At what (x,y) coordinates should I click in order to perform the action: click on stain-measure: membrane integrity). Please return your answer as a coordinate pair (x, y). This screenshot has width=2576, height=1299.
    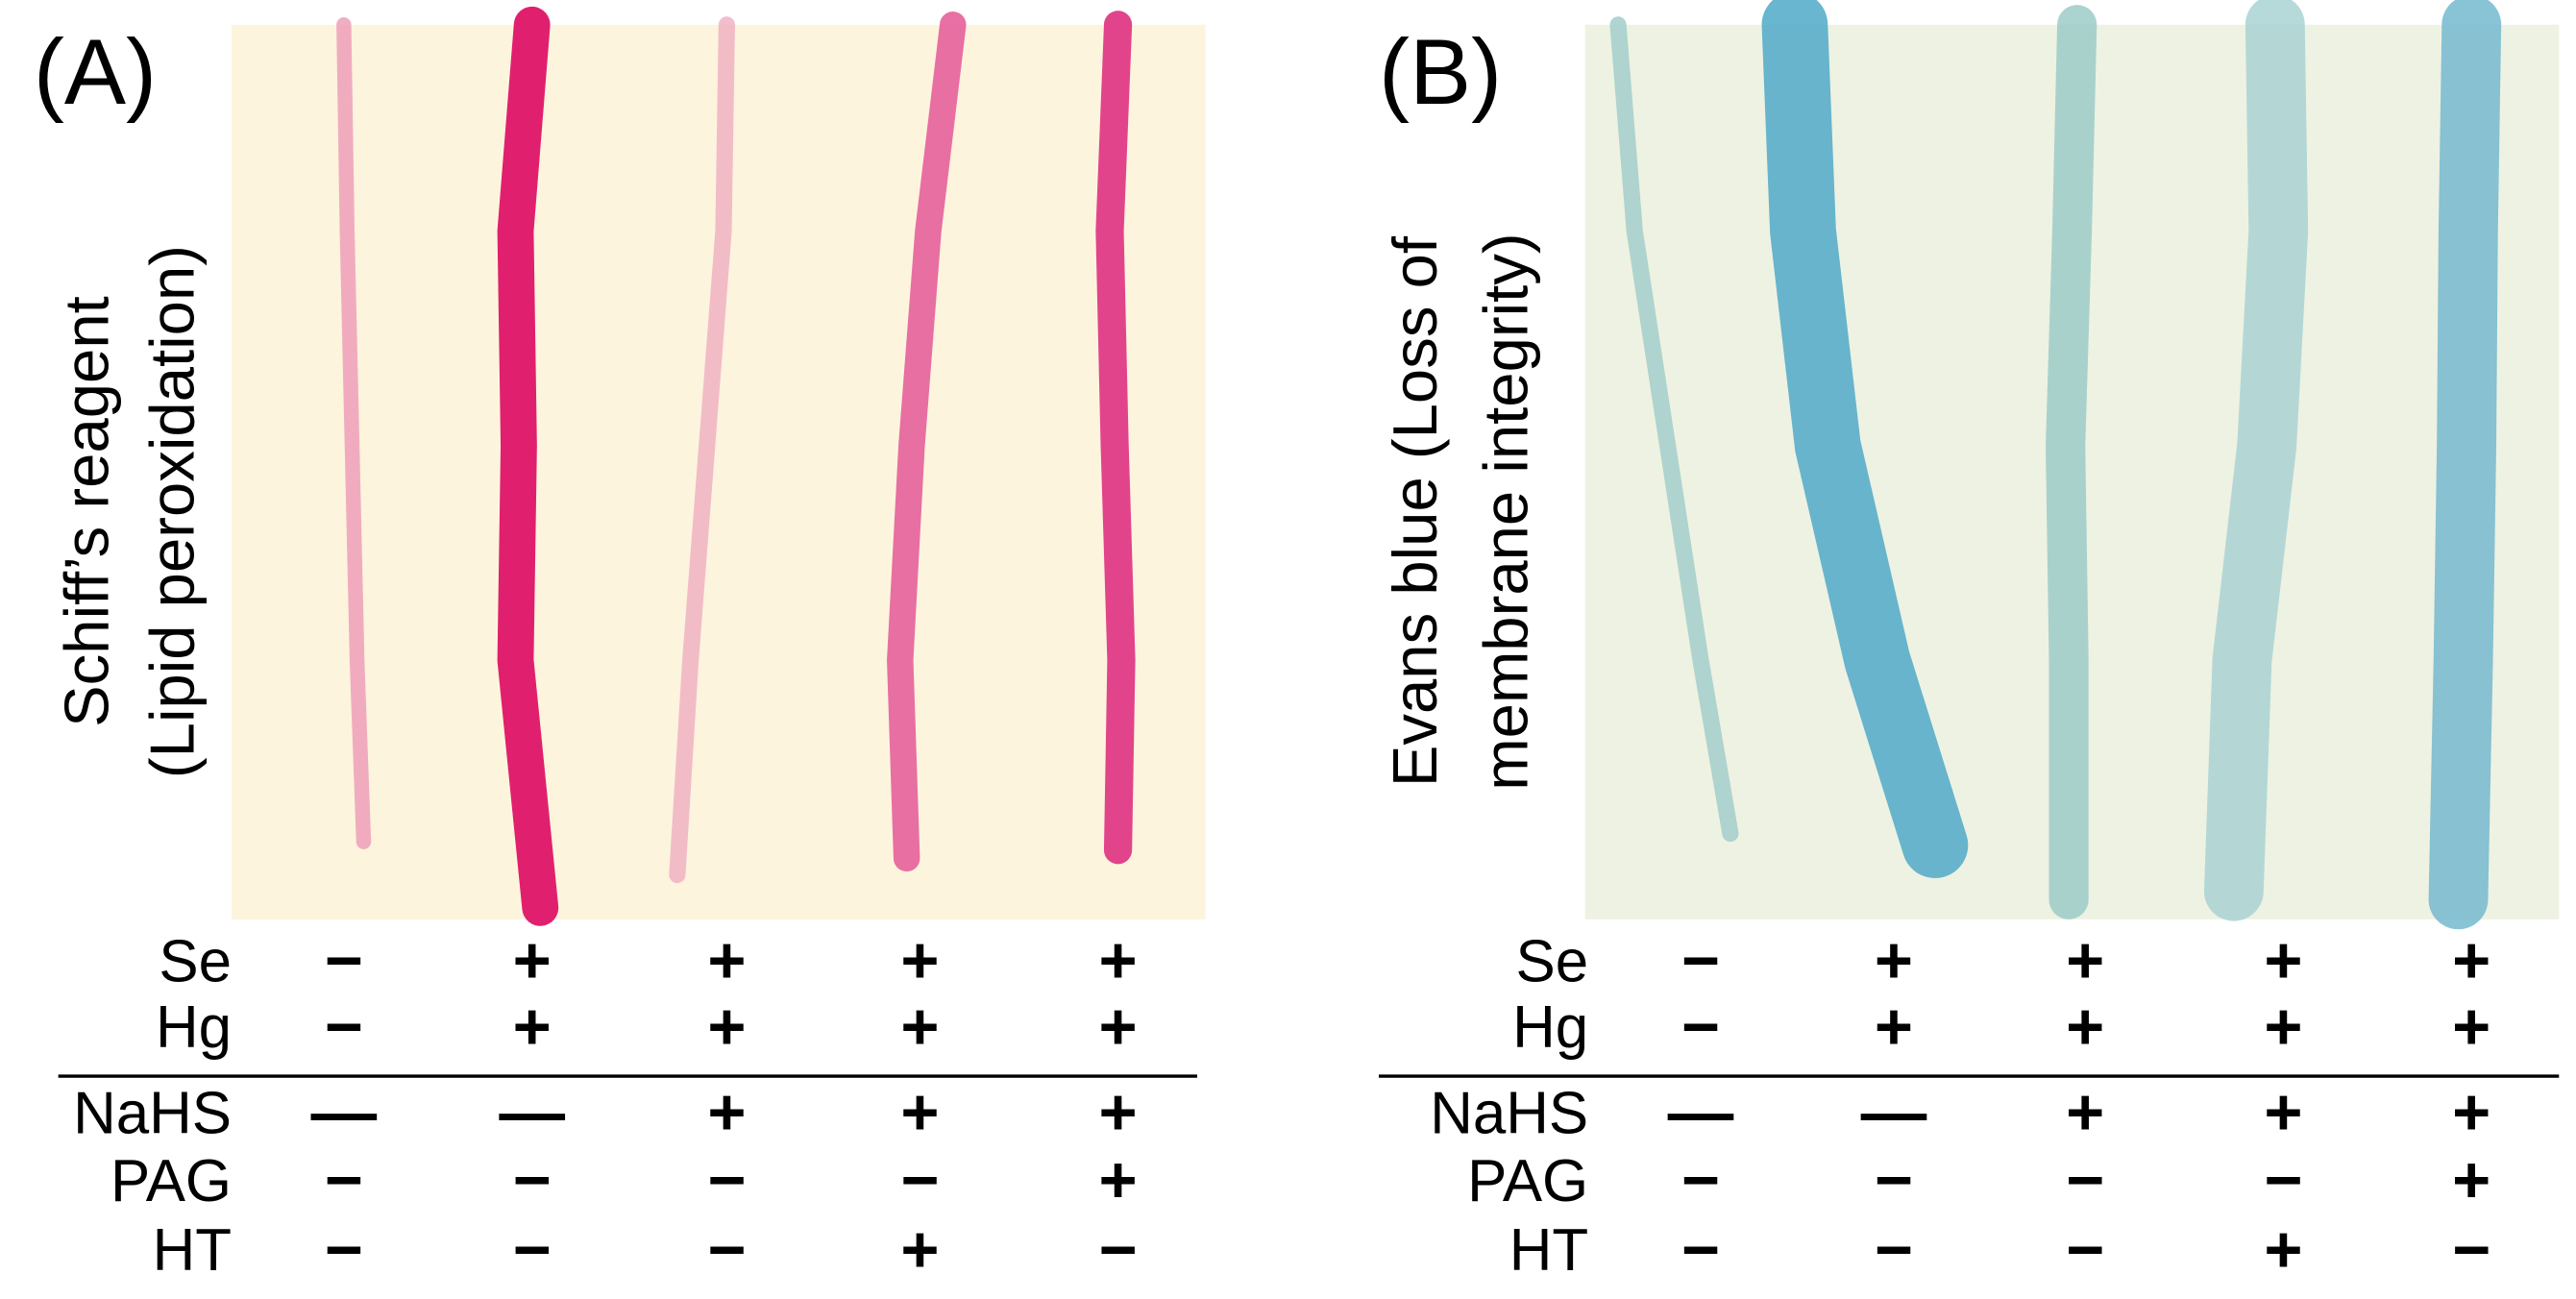
    Looking at the image, I should click on (1506, 511).